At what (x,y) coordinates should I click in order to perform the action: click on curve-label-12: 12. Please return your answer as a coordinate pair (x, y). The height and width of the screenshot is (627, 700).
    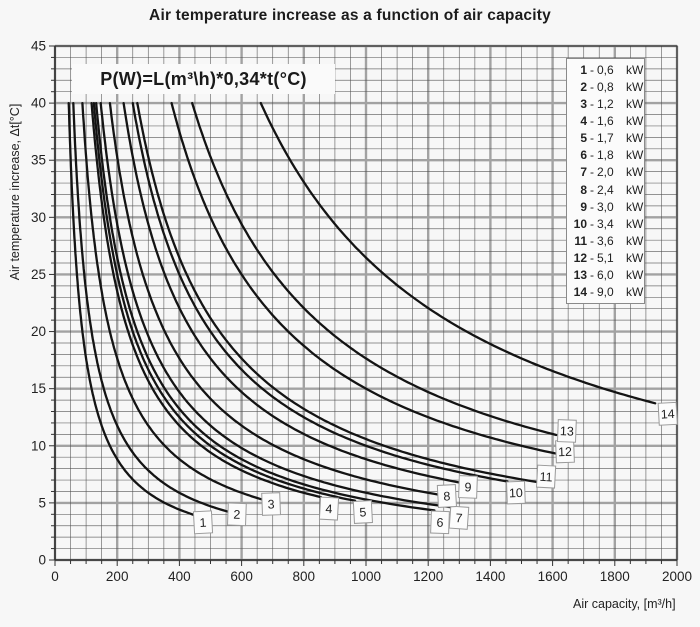
    Looking at the image, I should click on (565, 451).